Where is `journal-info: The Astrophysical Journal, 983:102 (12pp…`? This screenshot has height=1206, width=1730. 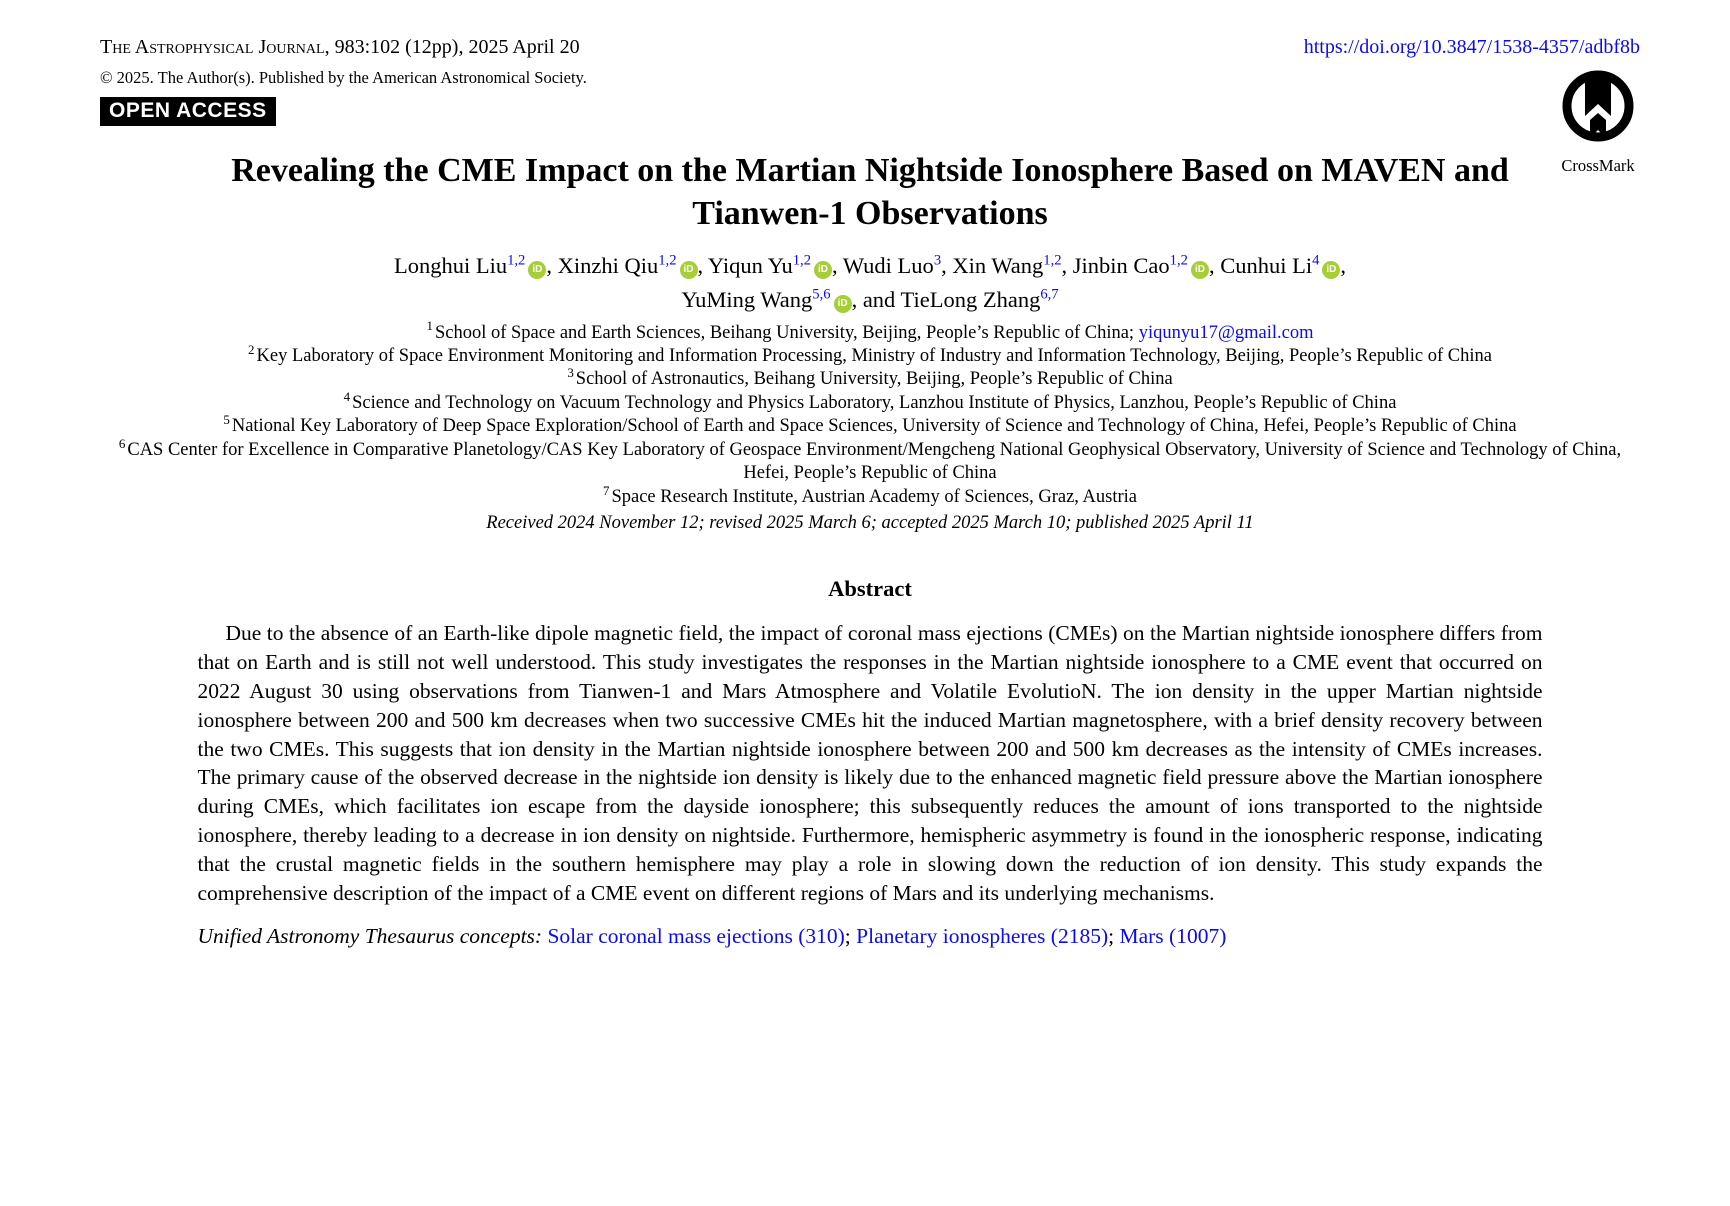 journal-info: The Astrophysical Journal, 983:102 (12pp… is located at coordinates (343, 81).